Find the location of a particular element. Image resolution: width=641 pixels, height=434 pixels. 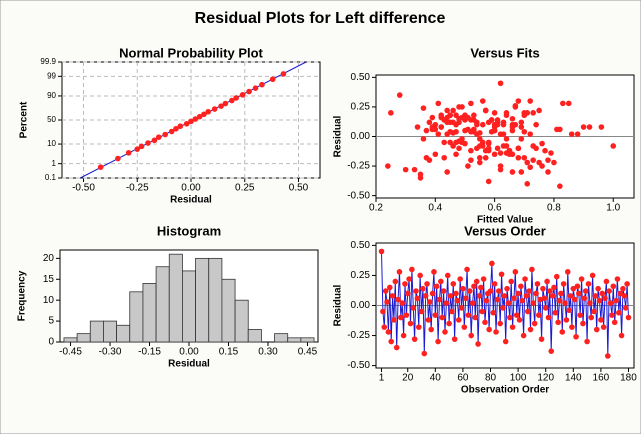

x-tick-label: -0.25 is located at coordinates (137, 188).